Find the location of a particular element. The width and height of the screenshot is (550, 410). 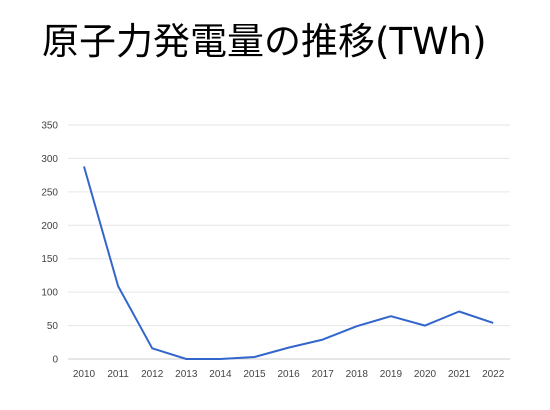

x-tick-label: 2017 is located at coordinates (323, 374).